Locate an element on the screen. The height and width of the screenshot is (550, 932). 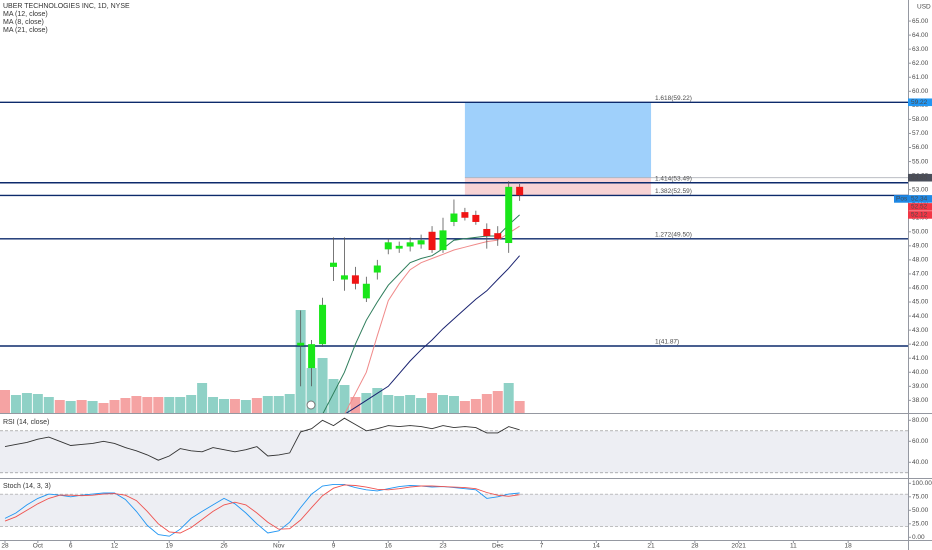
x-tick-label: 28 is located at coordinates (695, 546).